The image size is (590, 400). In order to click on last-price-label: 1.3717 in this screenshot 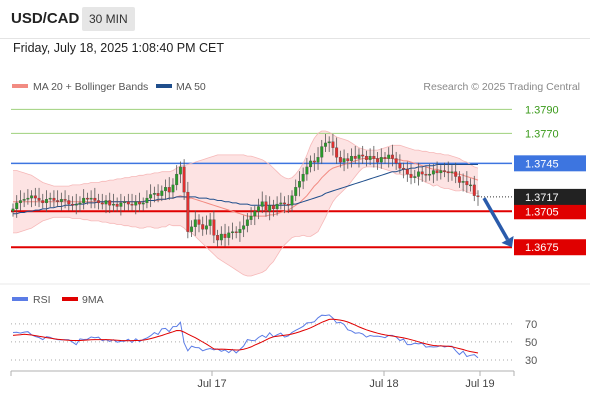, I will do `click(542, 198)`.